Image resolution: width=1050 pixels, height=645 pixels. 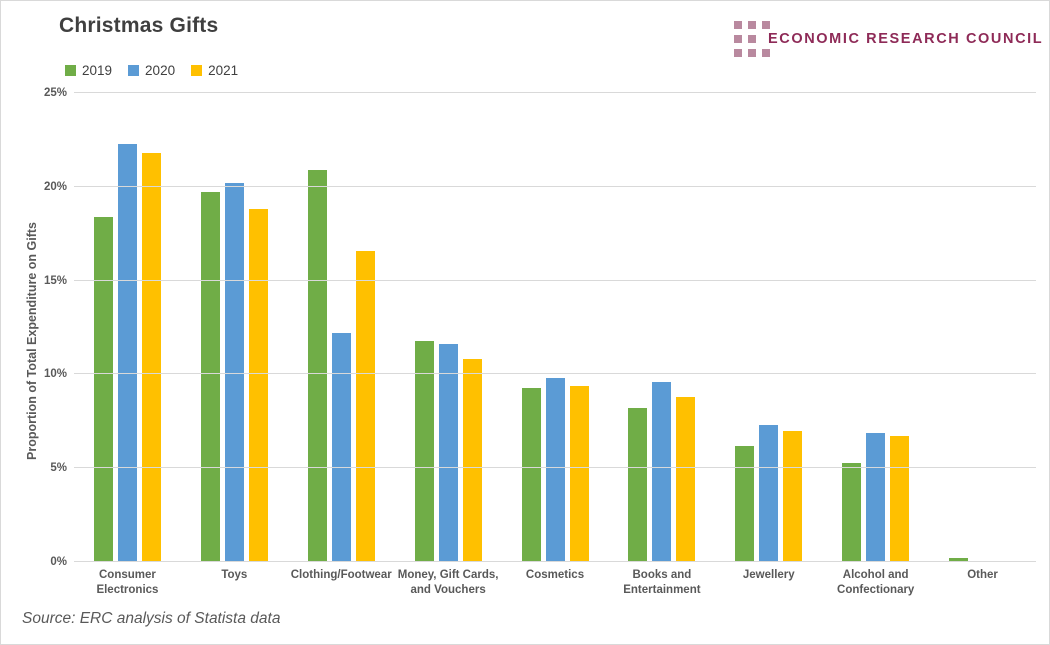 What do you see at coordinates (32, 341) in the screenshot?
I see `y-axis-title: Proportion of Total Expenditure on Gifts` at bounding box center [32, 341].